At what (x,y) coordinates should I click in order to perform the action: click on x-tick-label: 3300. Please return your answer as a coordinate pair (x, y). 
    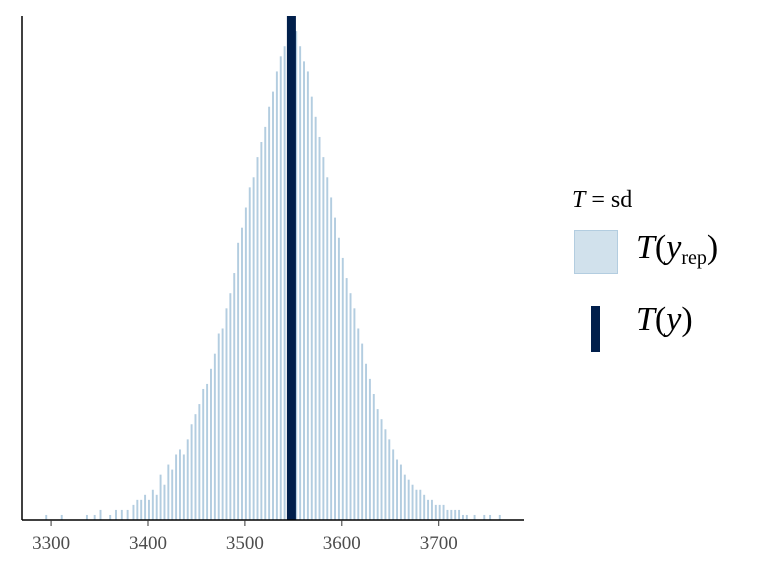
    Looking at the image, I should click on (51, 543).